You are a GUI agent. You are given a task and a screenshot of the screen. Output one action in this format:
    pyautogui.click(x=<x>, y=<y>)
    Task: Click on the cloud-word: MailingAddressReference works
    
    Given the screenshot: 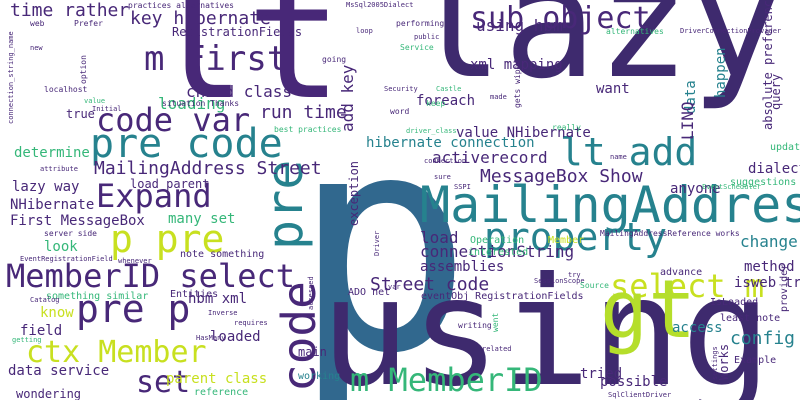 What is the action you would take?
    pyautogui.click(x=670, y=233)
    